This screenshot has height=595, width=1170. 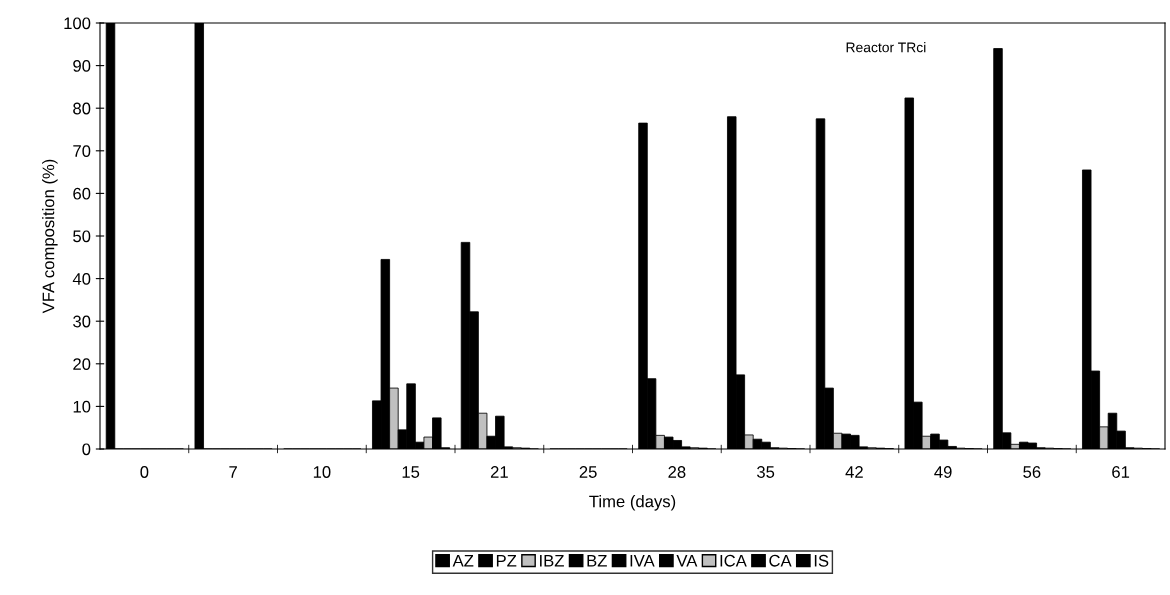 What do you see at coordinates (322, 472) in the screenshot?
I see `x-tick-label: 10` at bounding box center [322, 472].